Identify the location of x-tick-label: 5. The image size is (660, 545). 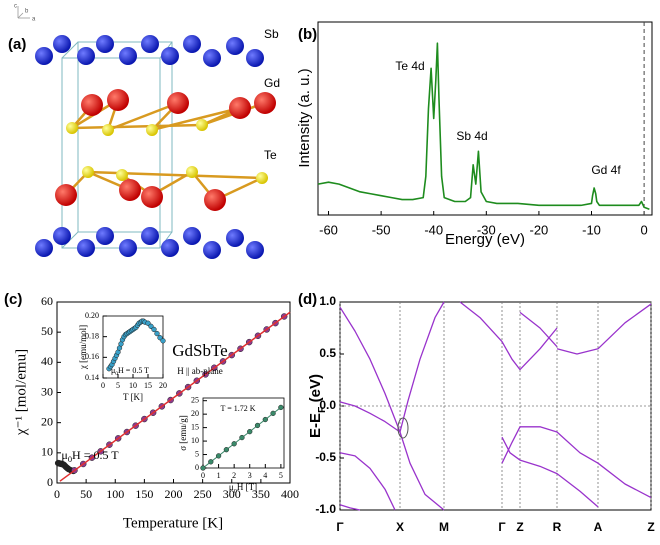
(118, 385).